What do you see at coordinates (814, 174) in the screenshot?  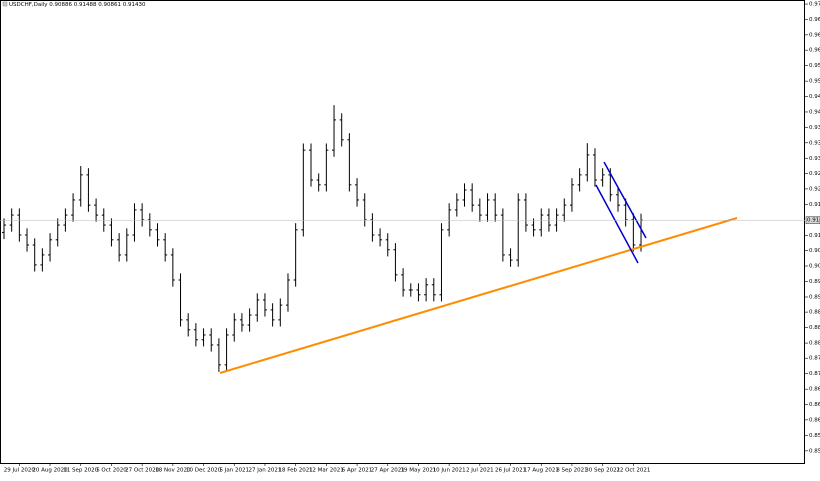 I see `y-tick-label: 0.92700` at bounding box center [814, 174].